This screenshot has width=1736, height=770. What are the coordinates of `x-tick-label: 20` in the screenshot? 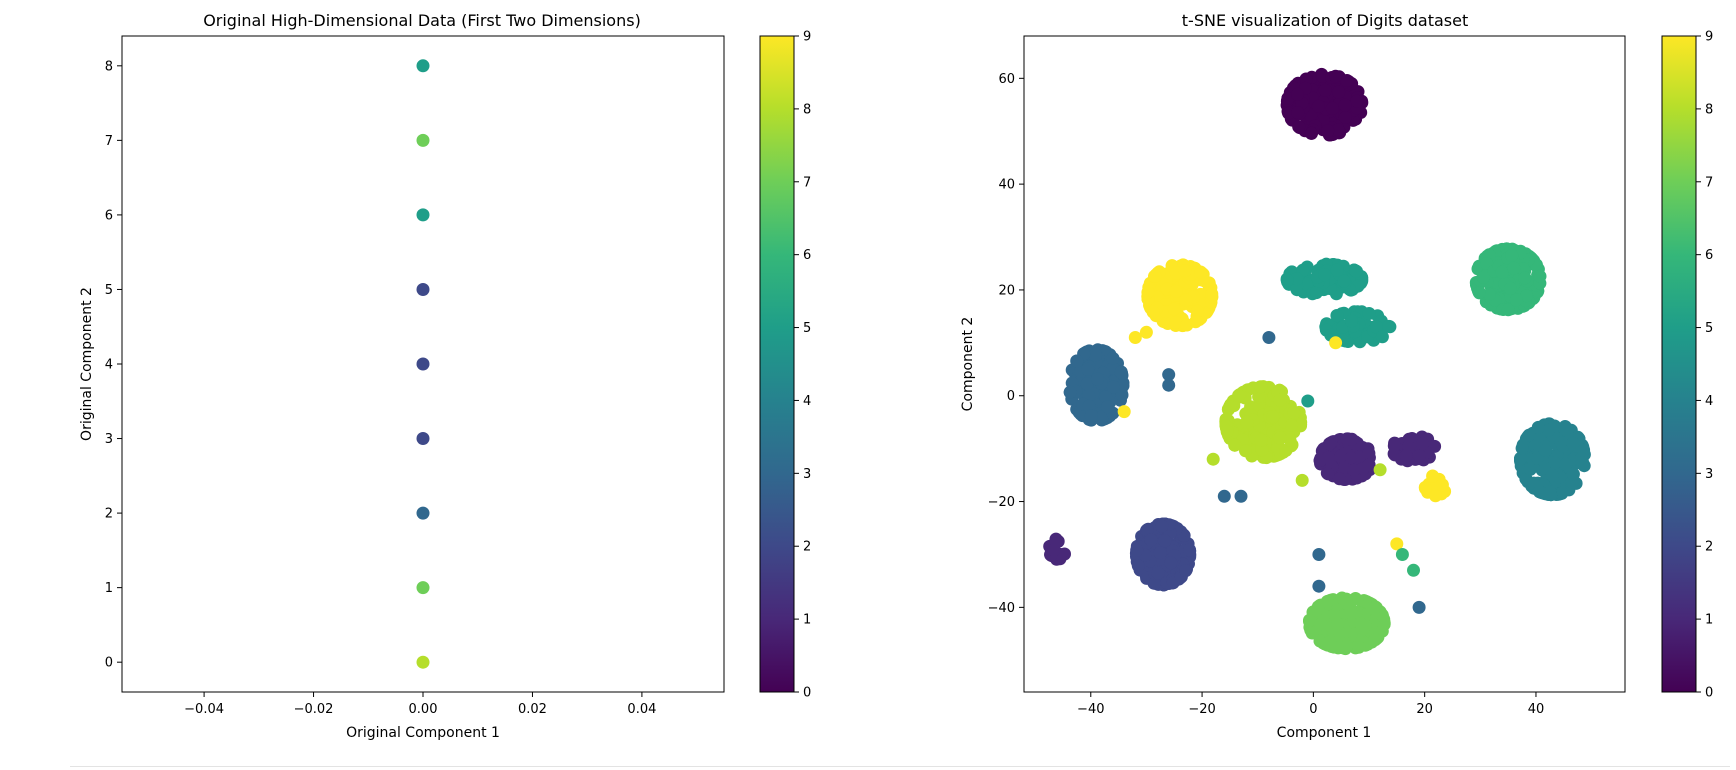 It's located at (1424, 709).